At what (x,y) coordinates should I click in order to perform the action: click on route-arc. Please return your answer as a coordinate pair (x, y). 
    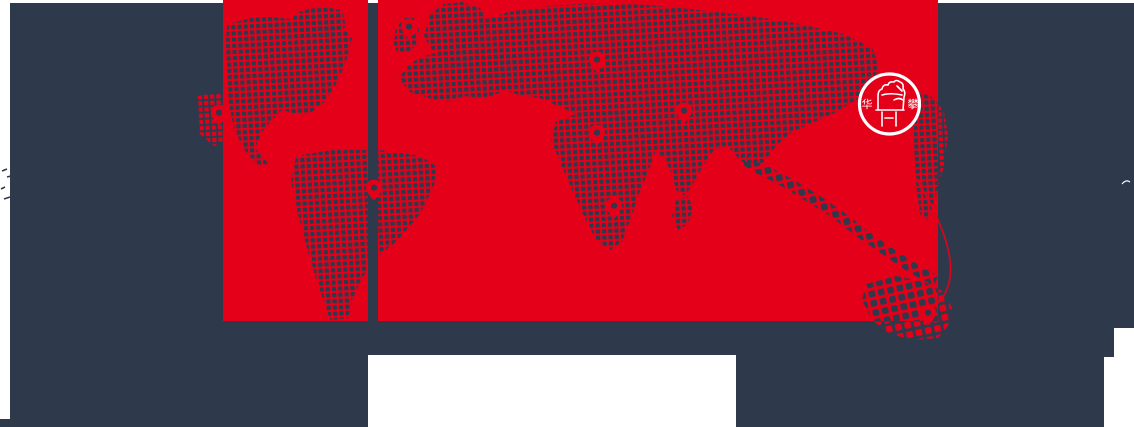
    Looking at the image, I should click on (920, 224).